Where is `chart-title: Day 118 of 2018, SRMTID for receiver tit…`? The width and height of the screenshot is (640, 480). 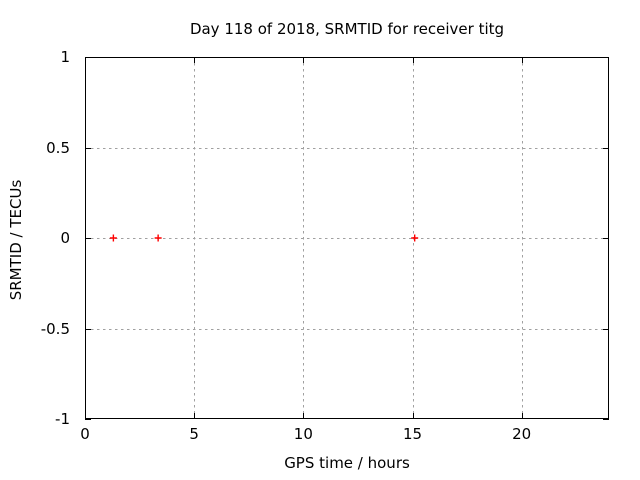
chart-title: Day 118 of 2018, SRMTID for receiver tit… is located at coordinates (347, 29).